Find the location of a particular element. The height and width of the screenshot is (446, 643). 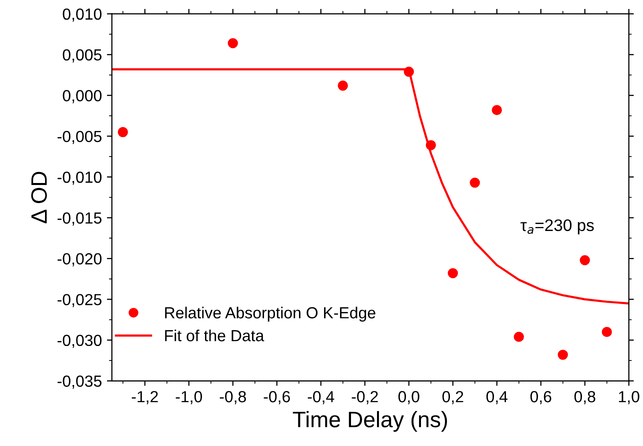

x-tick-label: -1,0 is located at coordinates (189, 397).